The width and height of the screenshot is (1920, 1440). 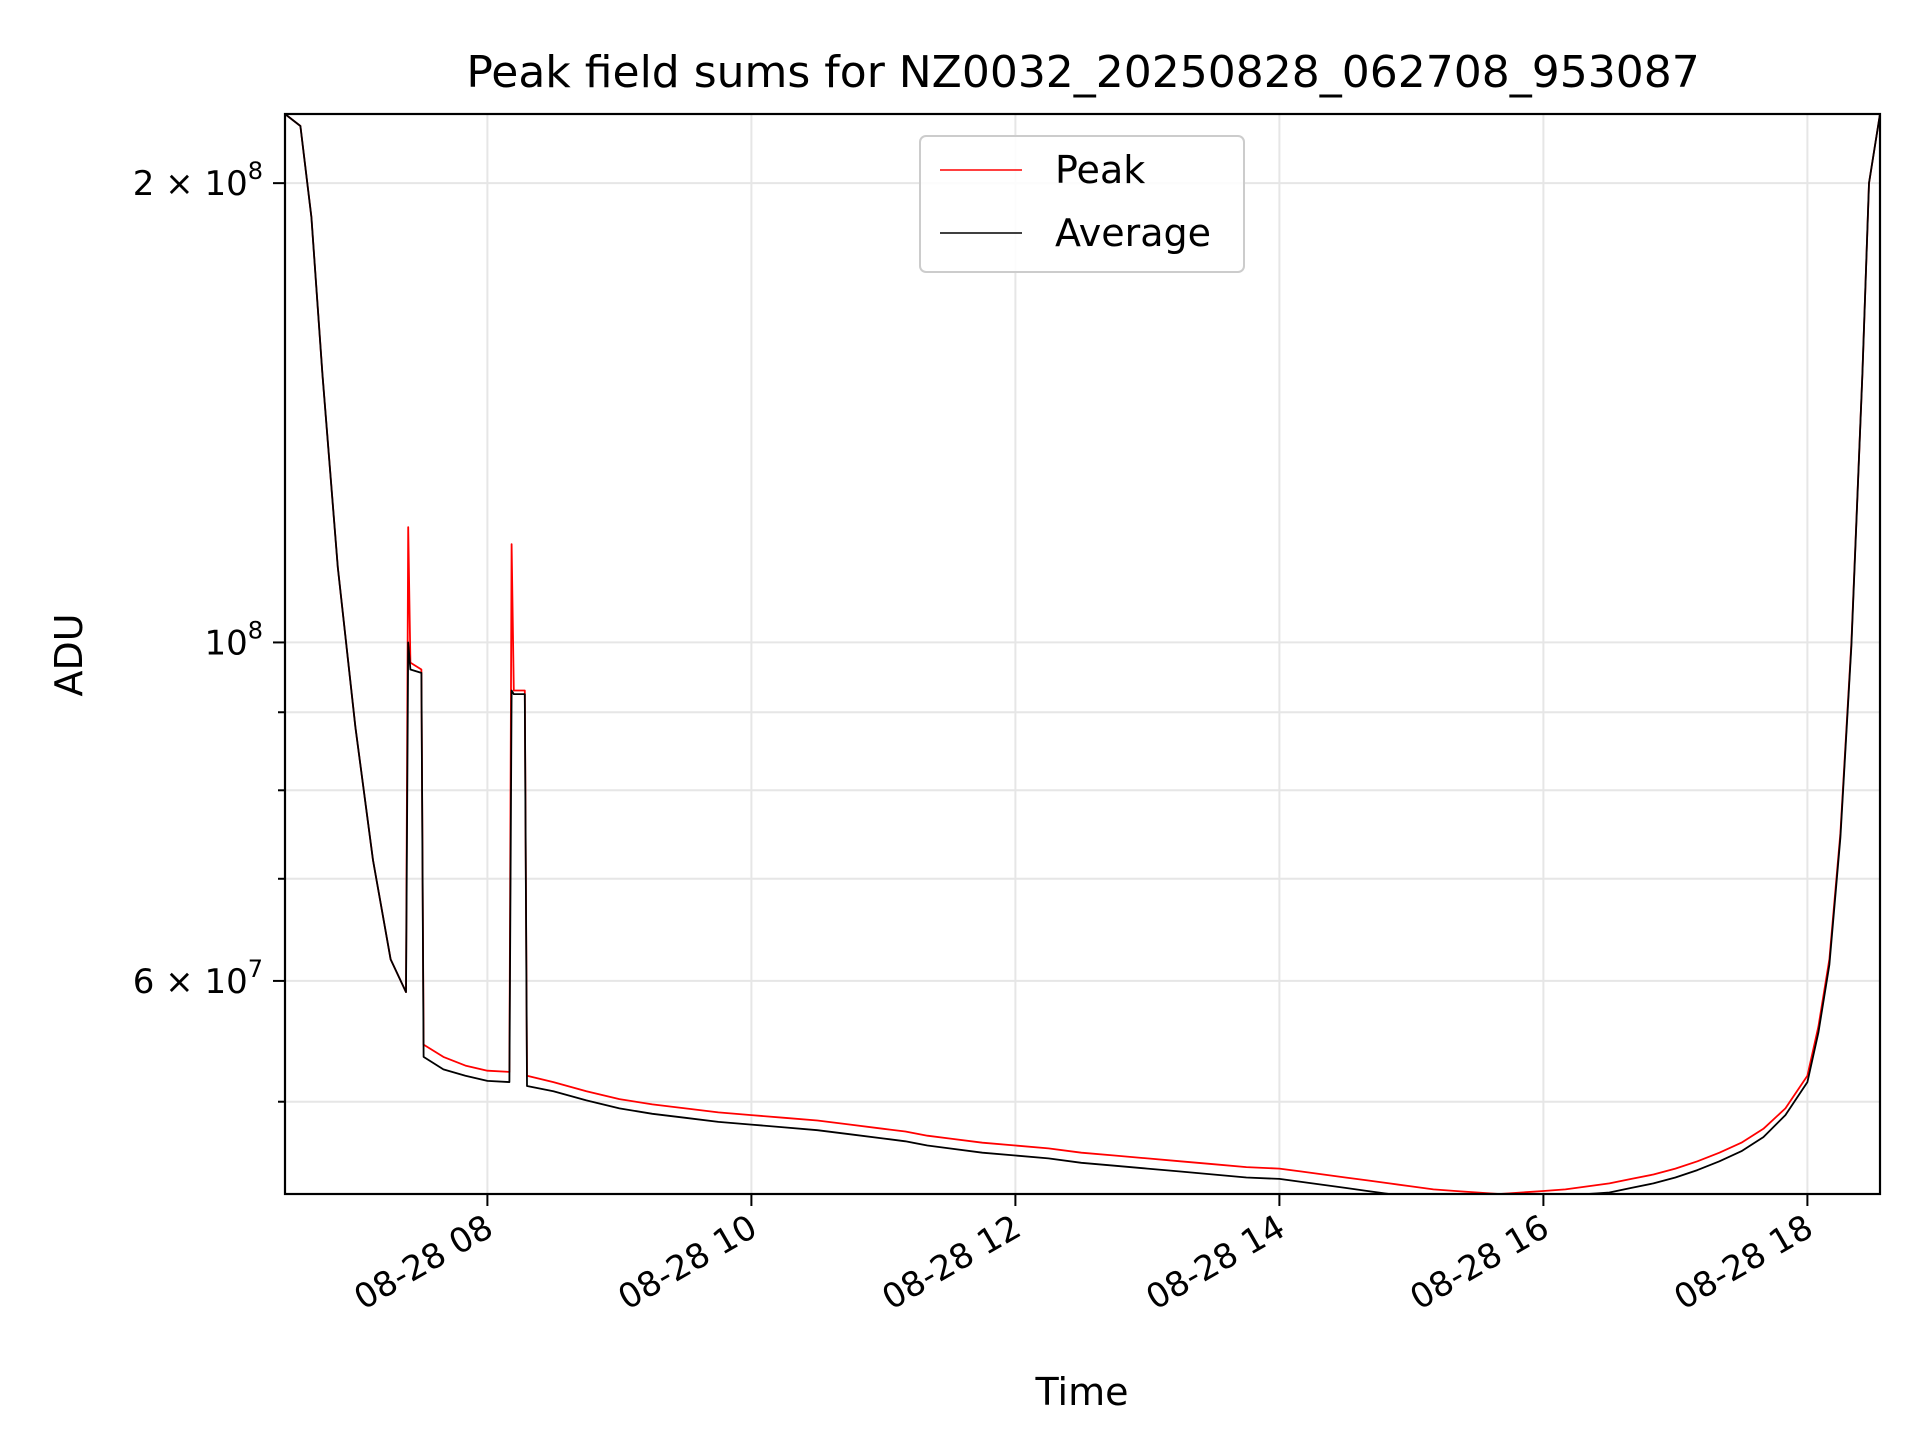 I want to click on legend: Peak Average, so click(x=1082, y=204).